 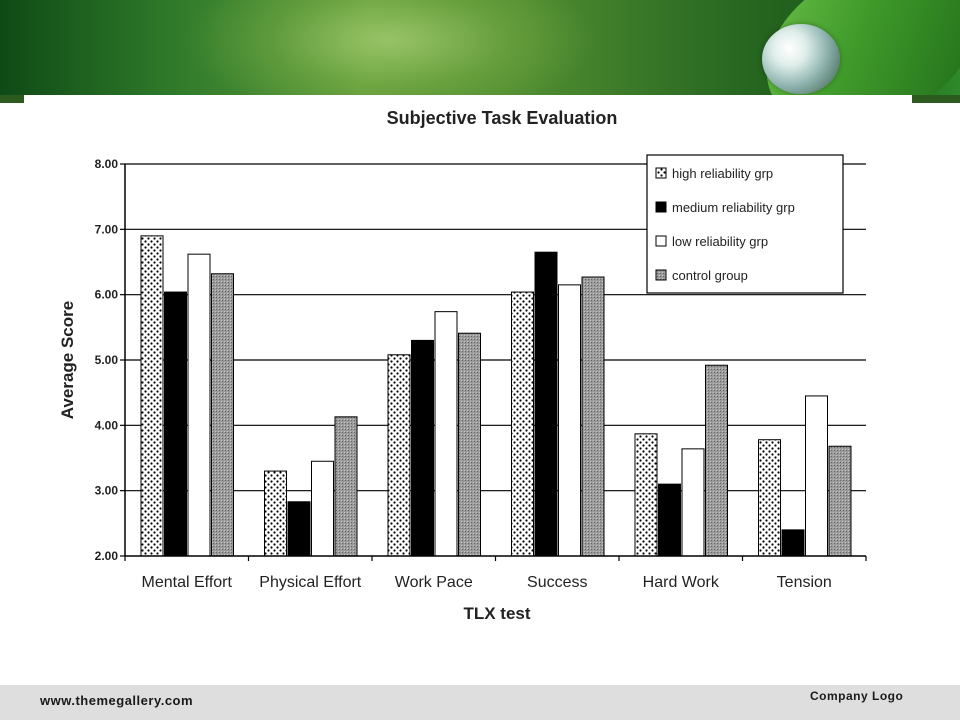 What do you see at coordinates (107, 360) in the screenshot?
I see `y-tick-label: 5.00` at bounding box center [107, 360].